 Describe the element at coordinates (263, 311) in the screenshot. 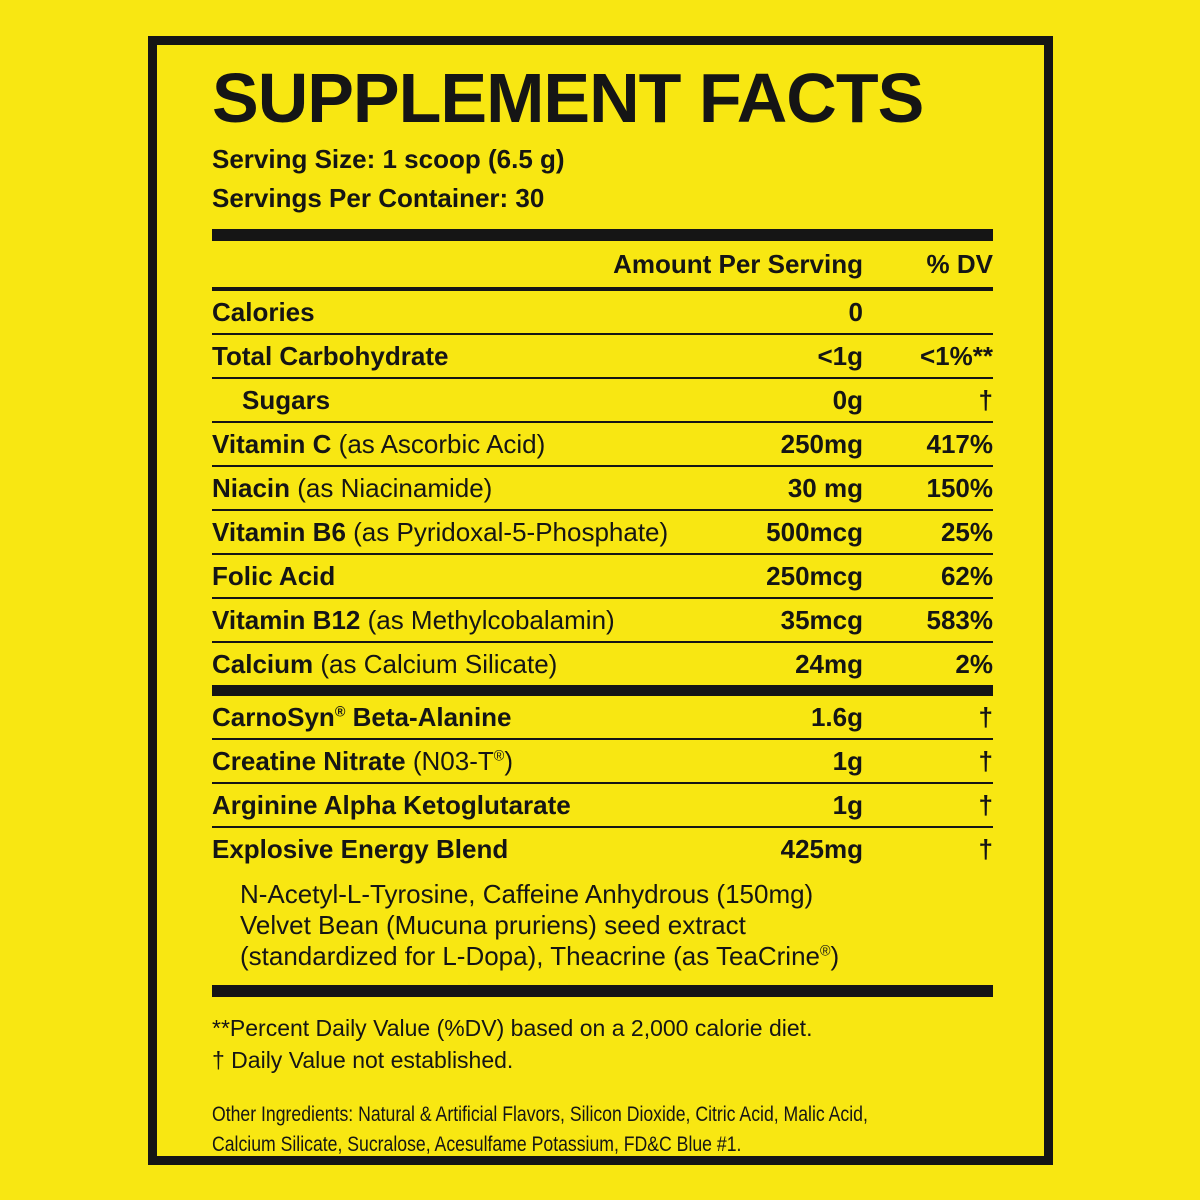

I see `ingredient-name: Calories` at that location.